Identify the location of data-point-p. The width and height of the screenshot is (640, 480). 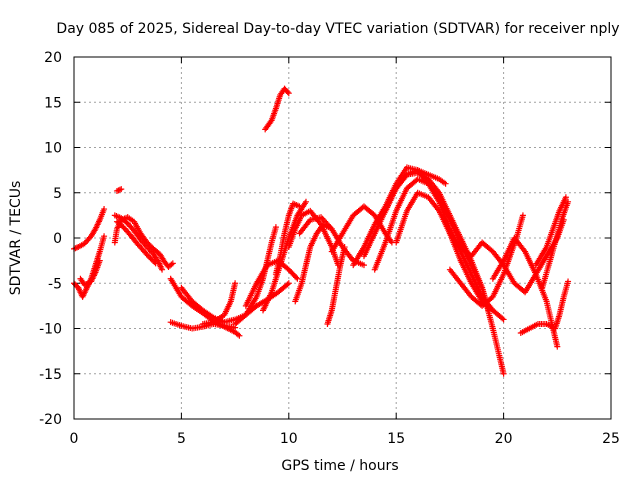
(299, 206).